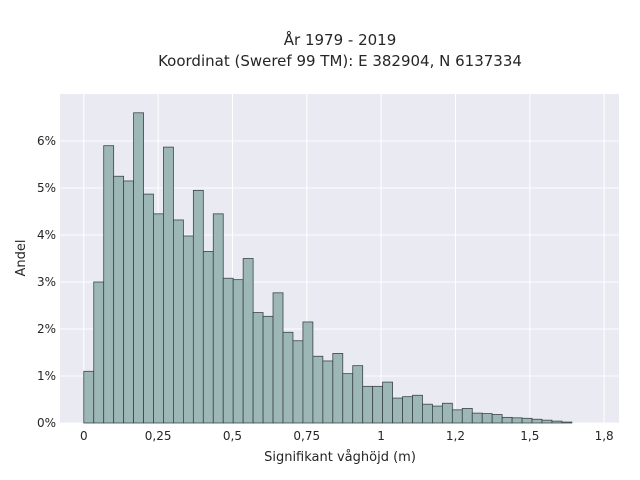  I want to click on x-tick-label: 0, so click(84, 436).